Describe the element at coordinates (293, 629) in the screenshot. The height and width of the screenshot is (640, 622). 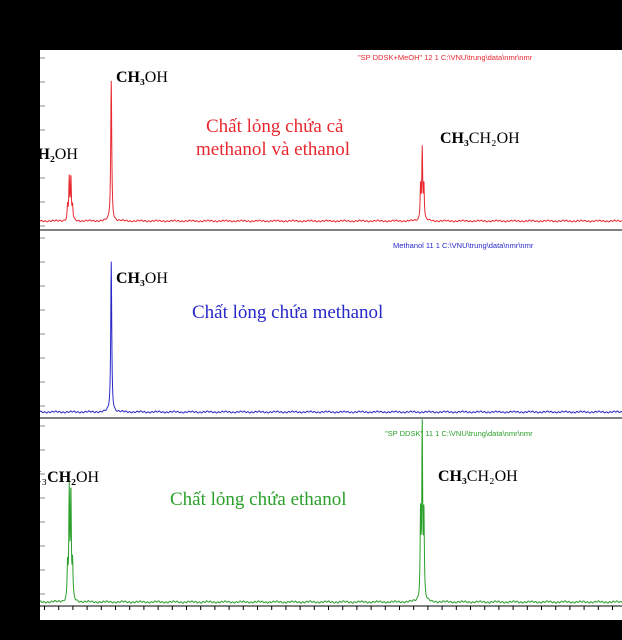
I see `x-tick-label: 2` at that location.